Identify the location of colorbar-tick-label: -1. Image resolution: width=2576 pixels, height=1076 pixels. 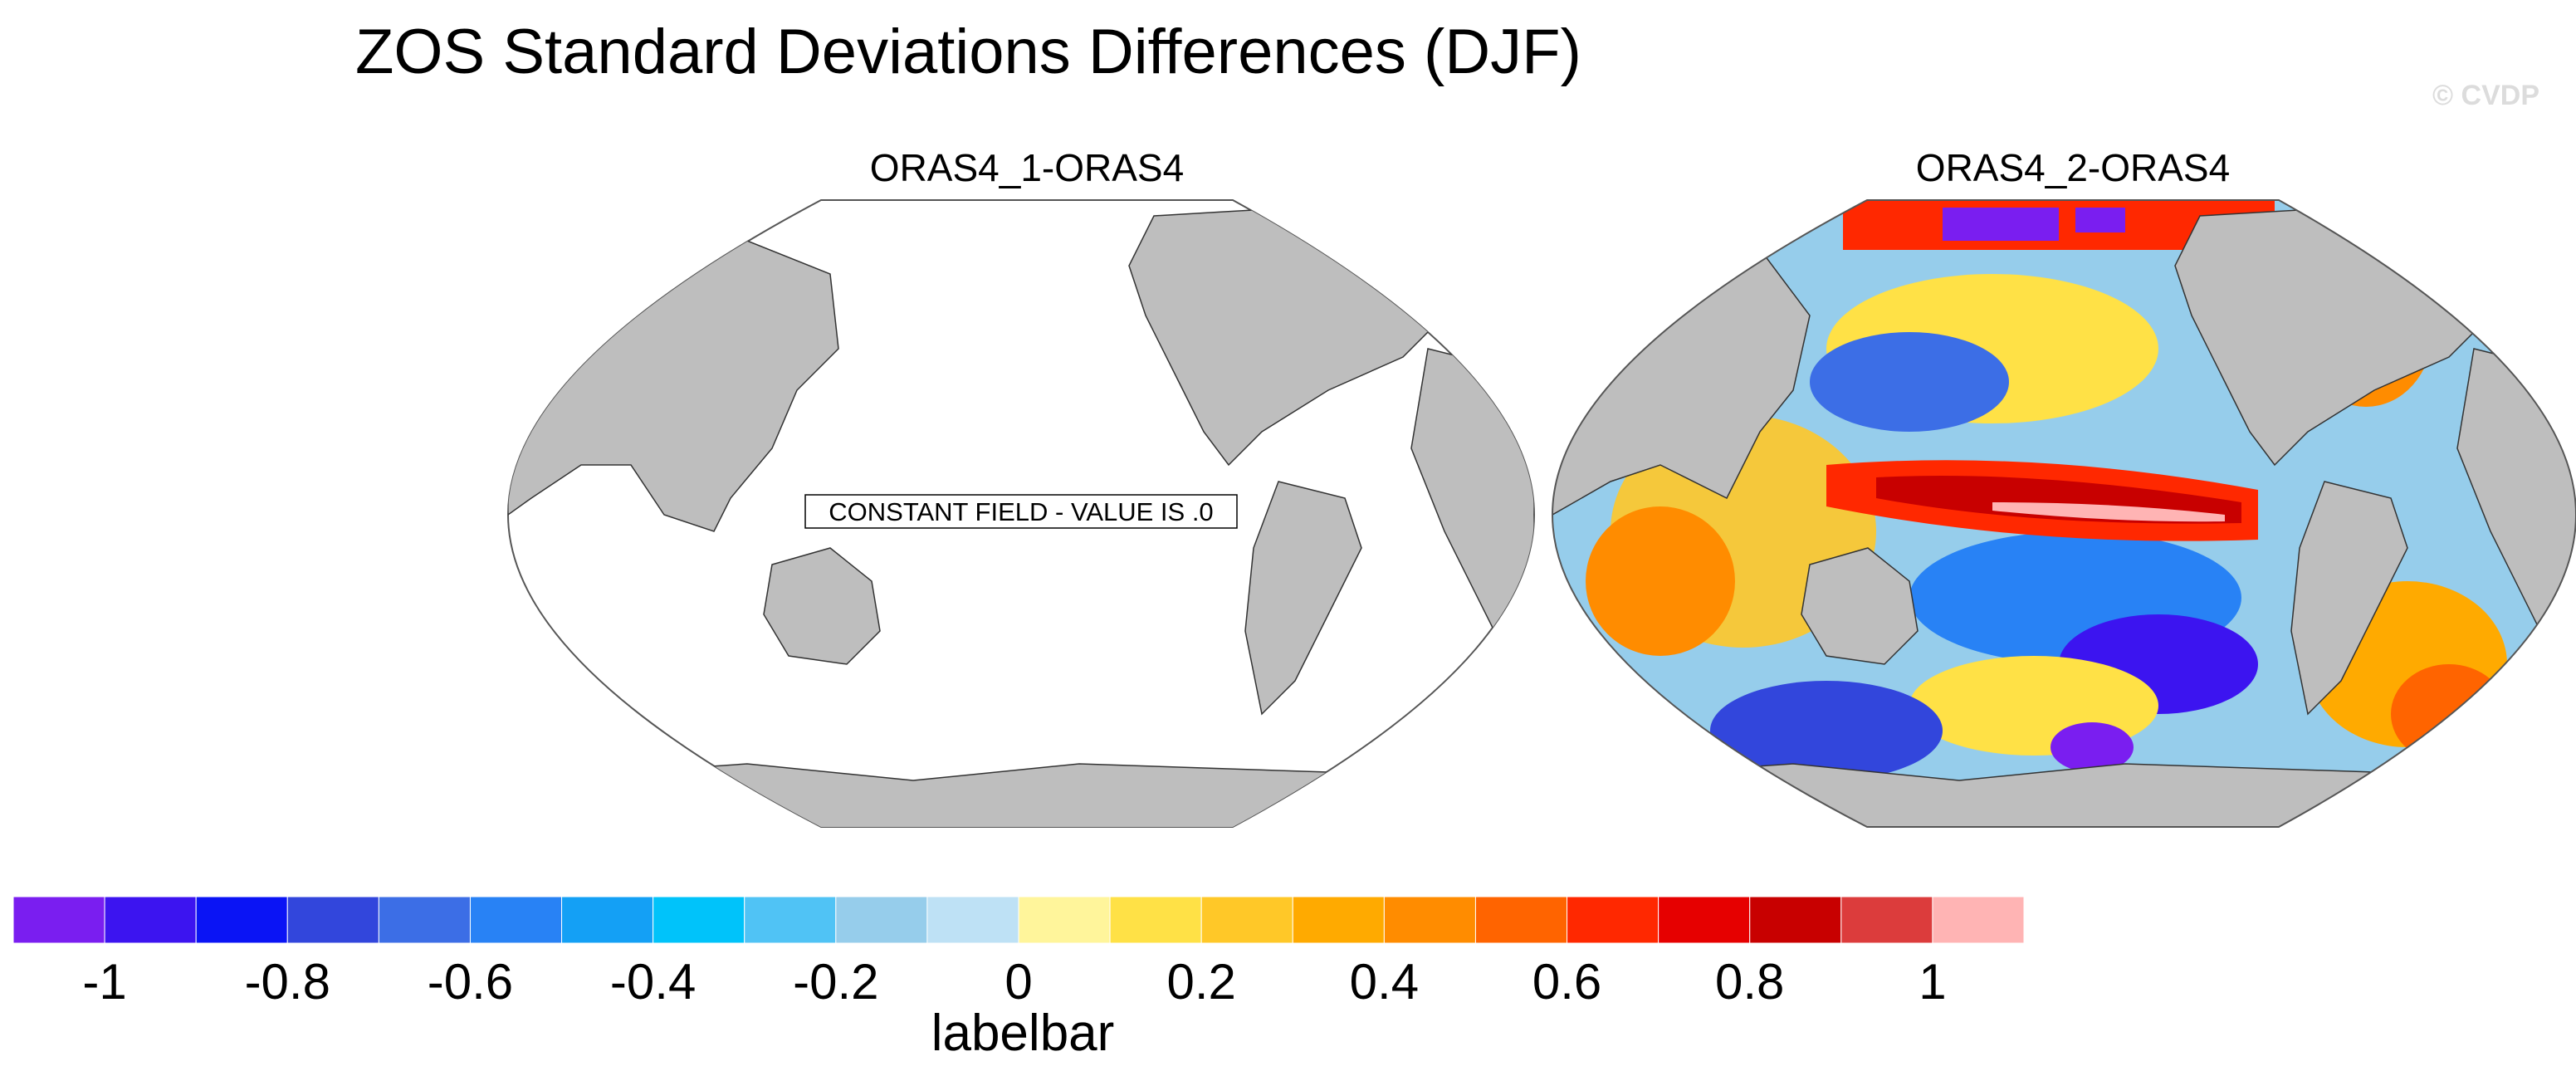
(104, 982).